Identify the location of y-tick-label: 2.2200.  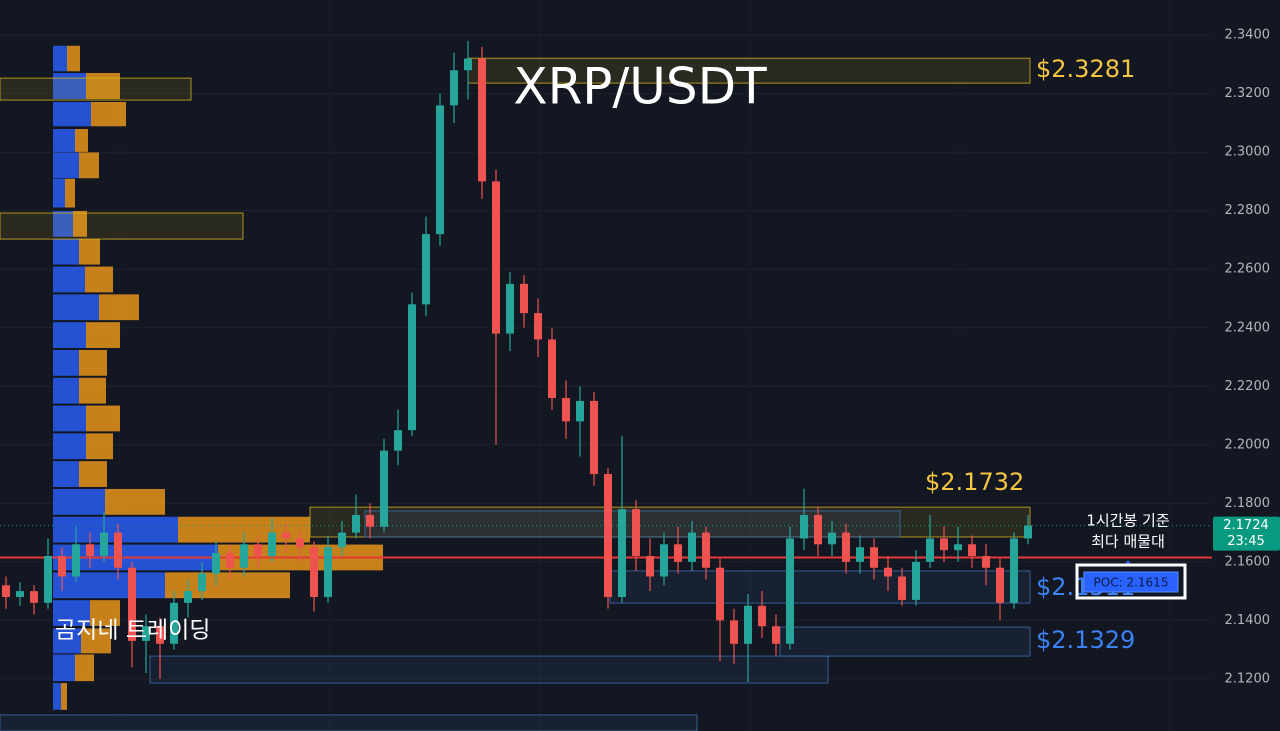
(1248, 386).